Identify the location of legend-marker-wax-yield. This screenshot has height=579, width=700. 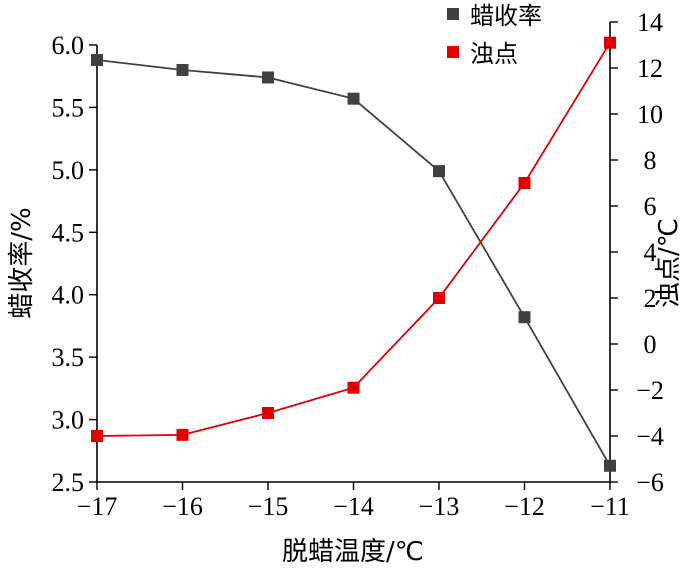
(453, 14).